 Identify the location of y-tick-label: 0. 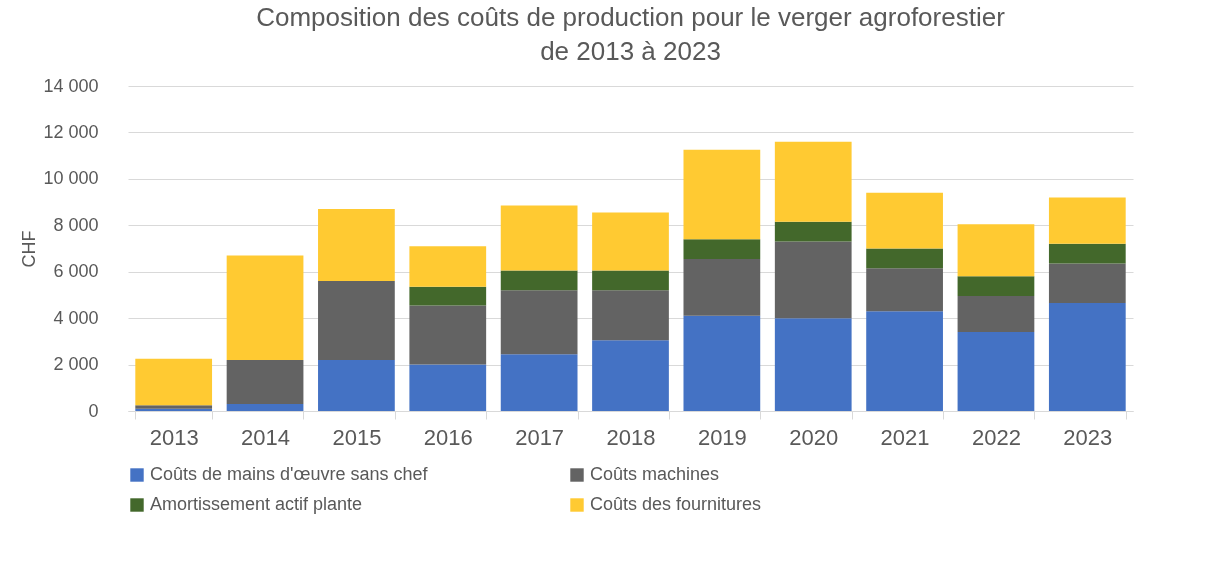
(93, 410).